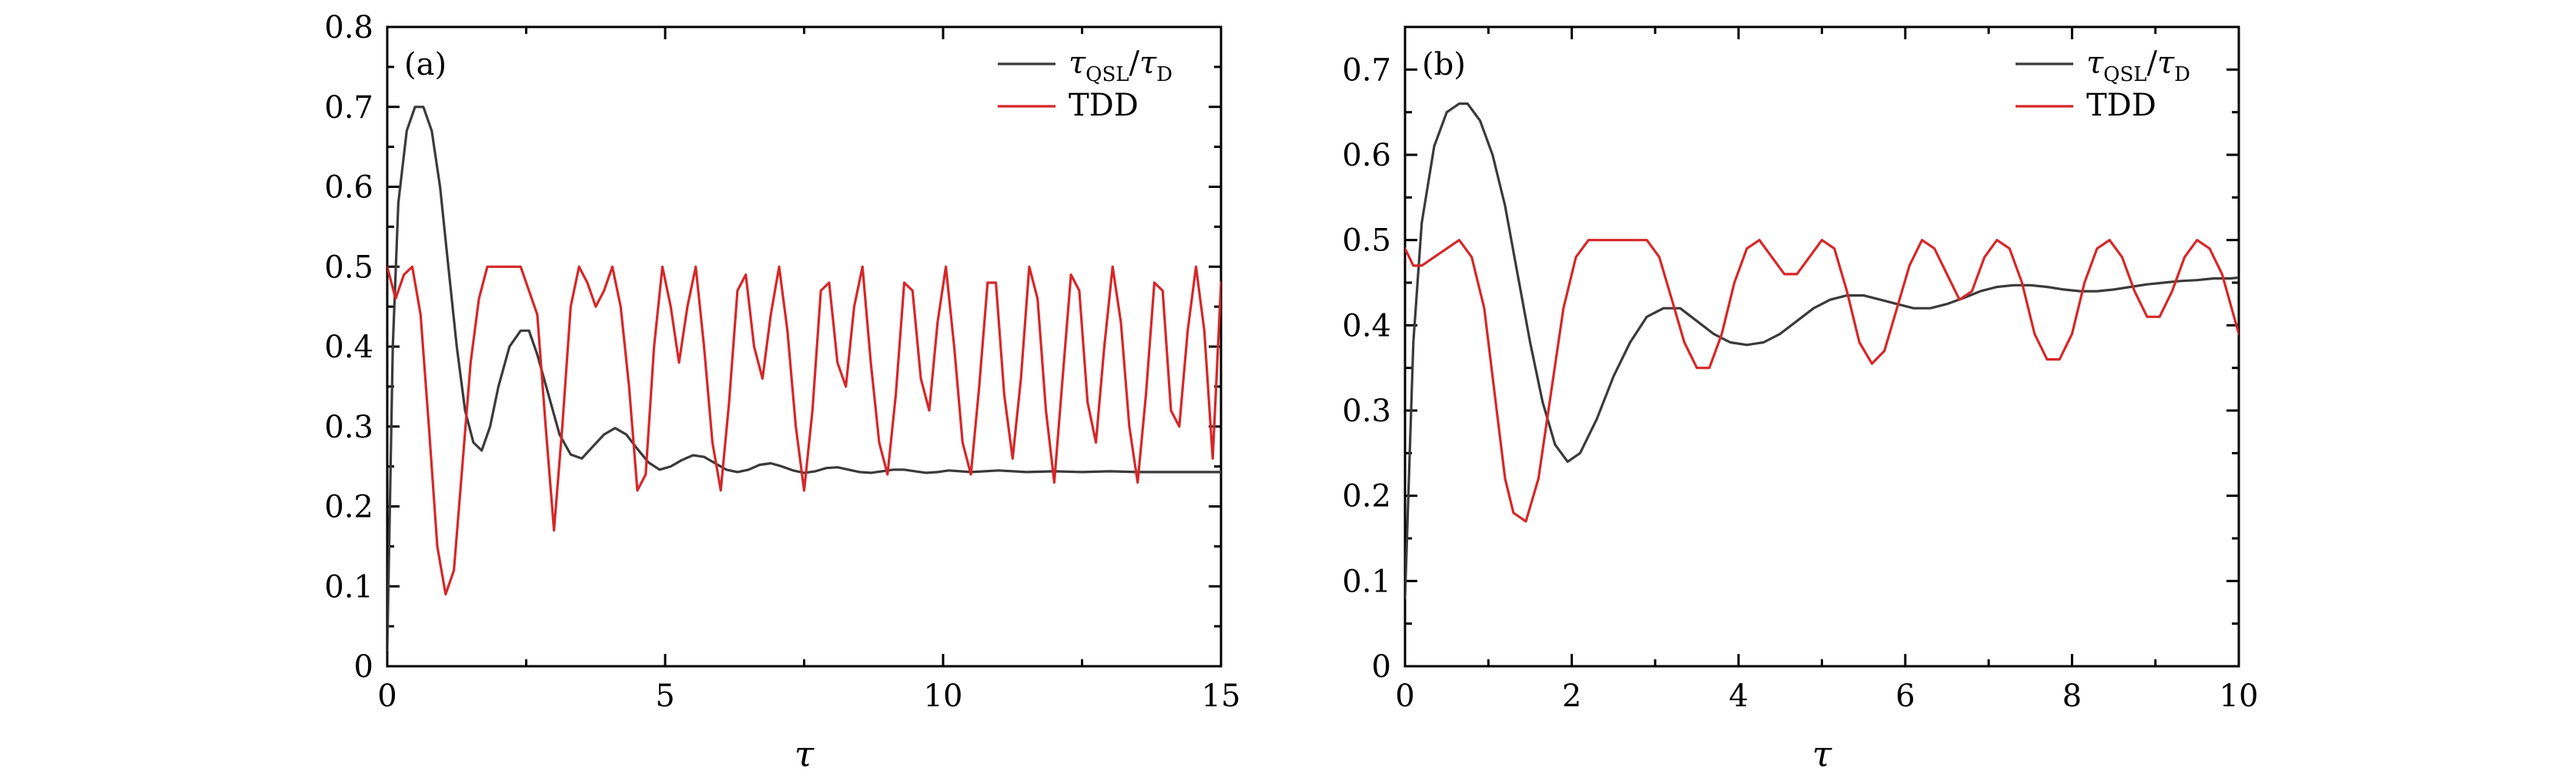 The image size is (2576, 781). I want to click on x-tick-label-a-1: 5, so click(664, 697).